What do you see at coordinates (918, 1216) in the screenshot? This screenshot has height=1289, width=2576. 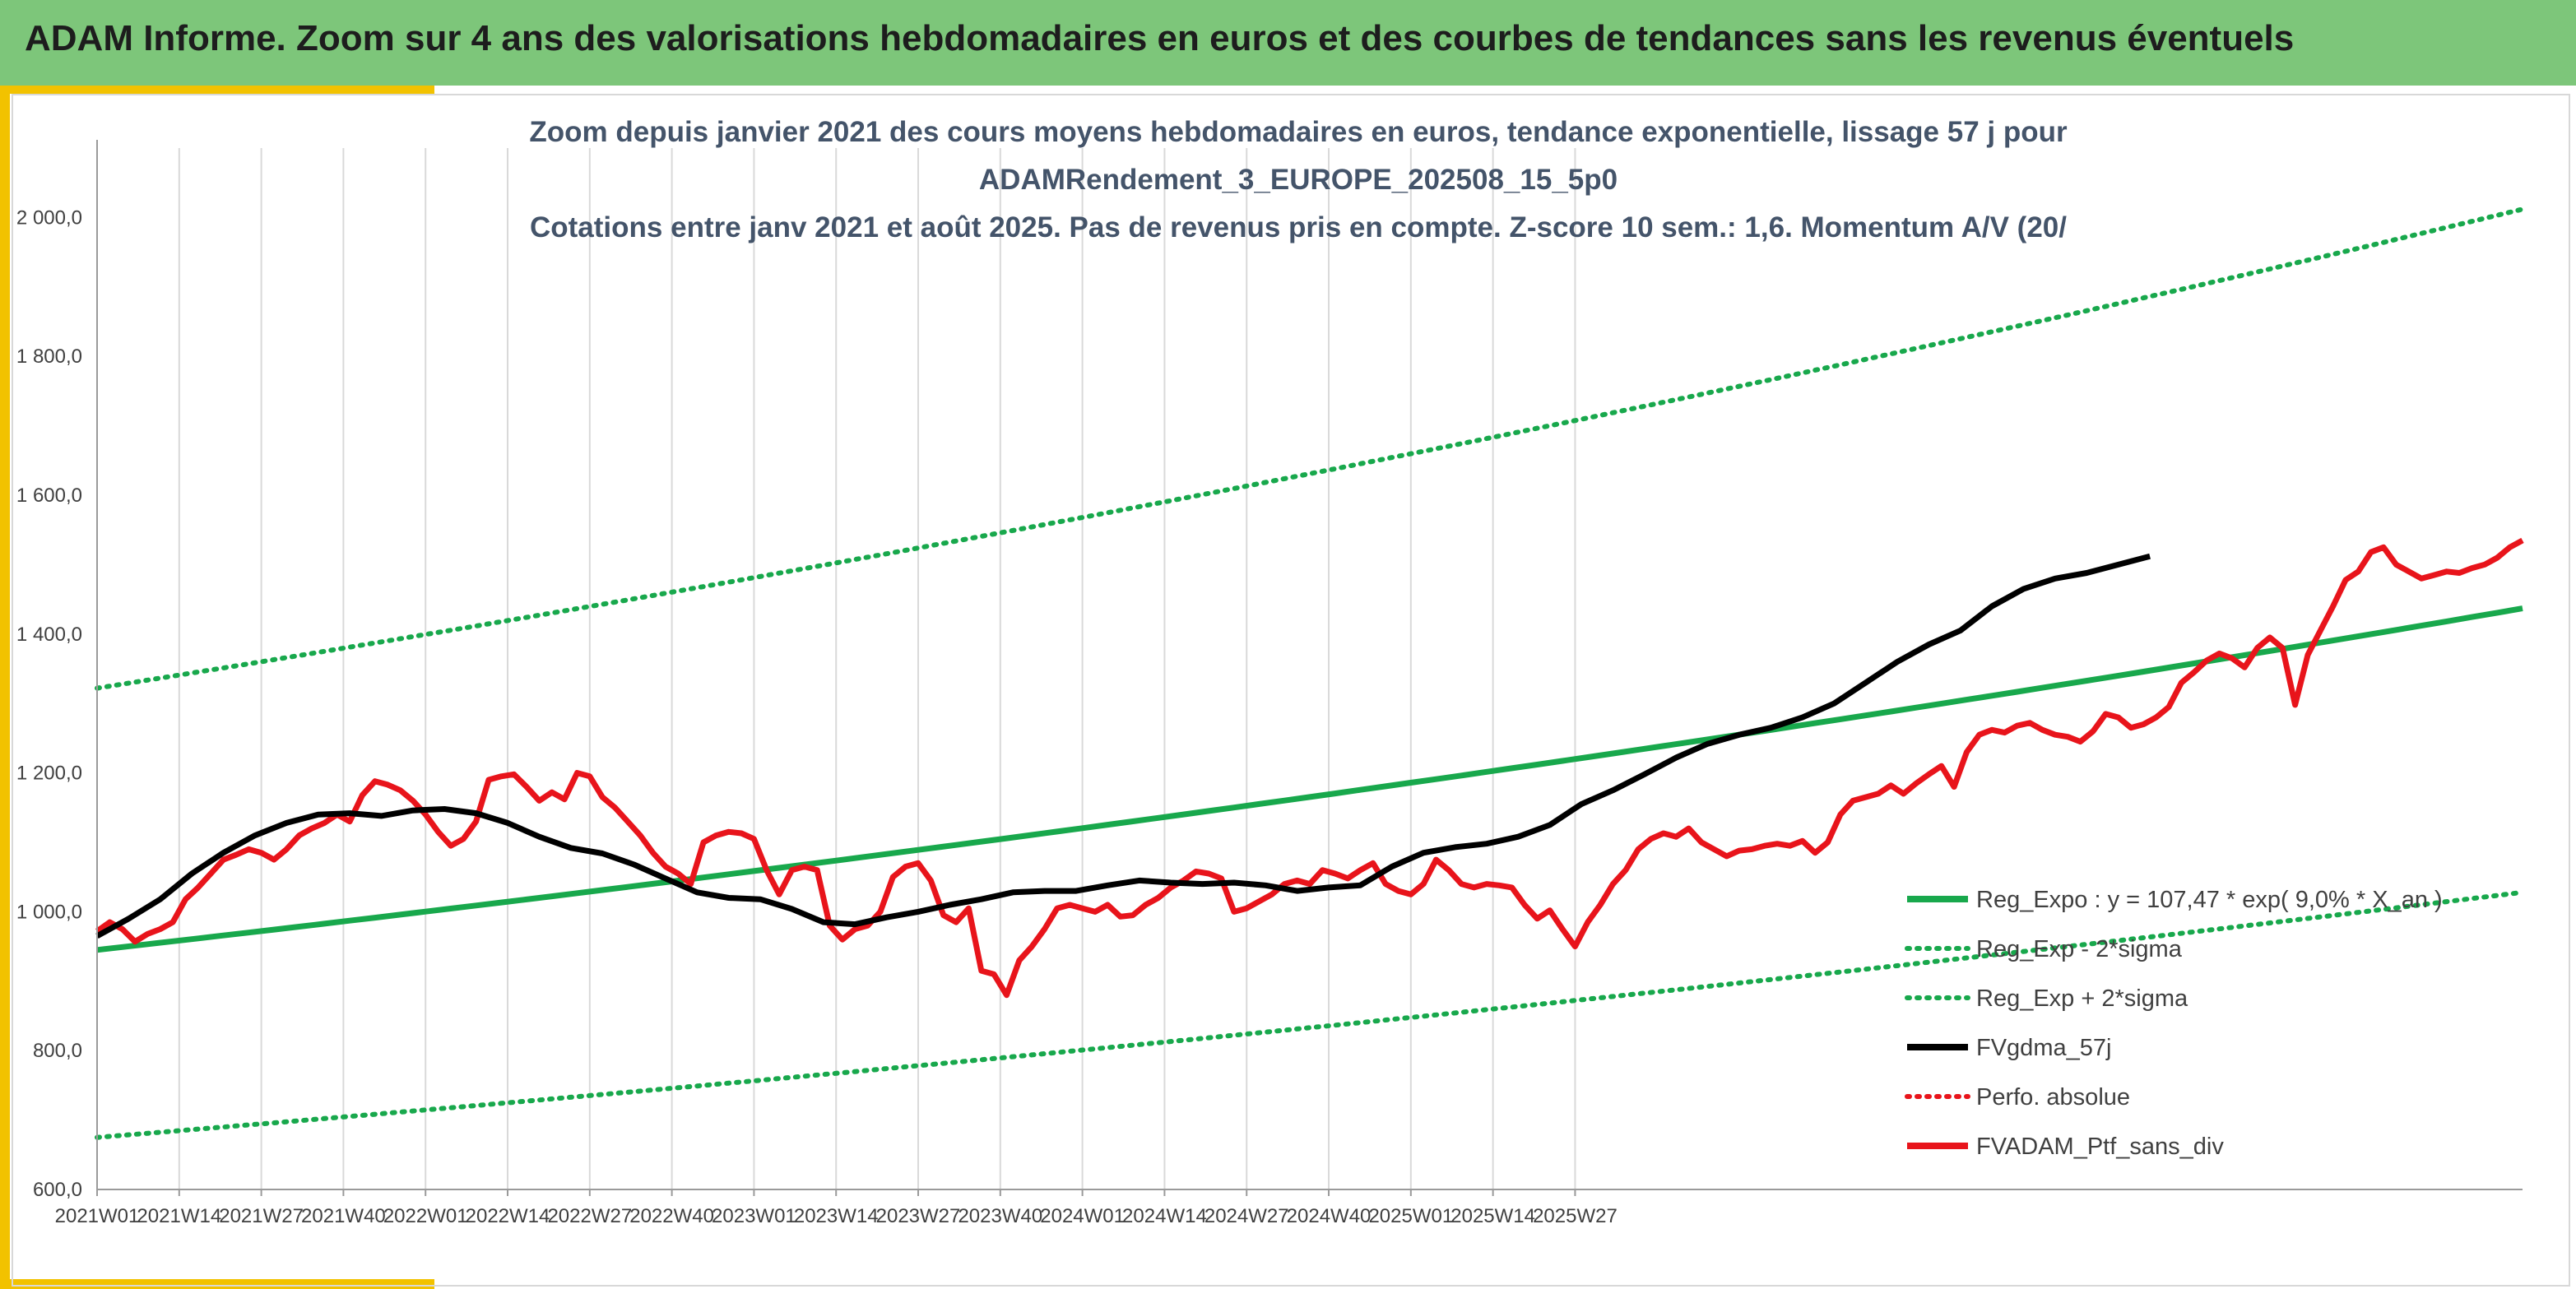 I see `x-tick-label: 2023W27` at bounding box center [918, 1216].